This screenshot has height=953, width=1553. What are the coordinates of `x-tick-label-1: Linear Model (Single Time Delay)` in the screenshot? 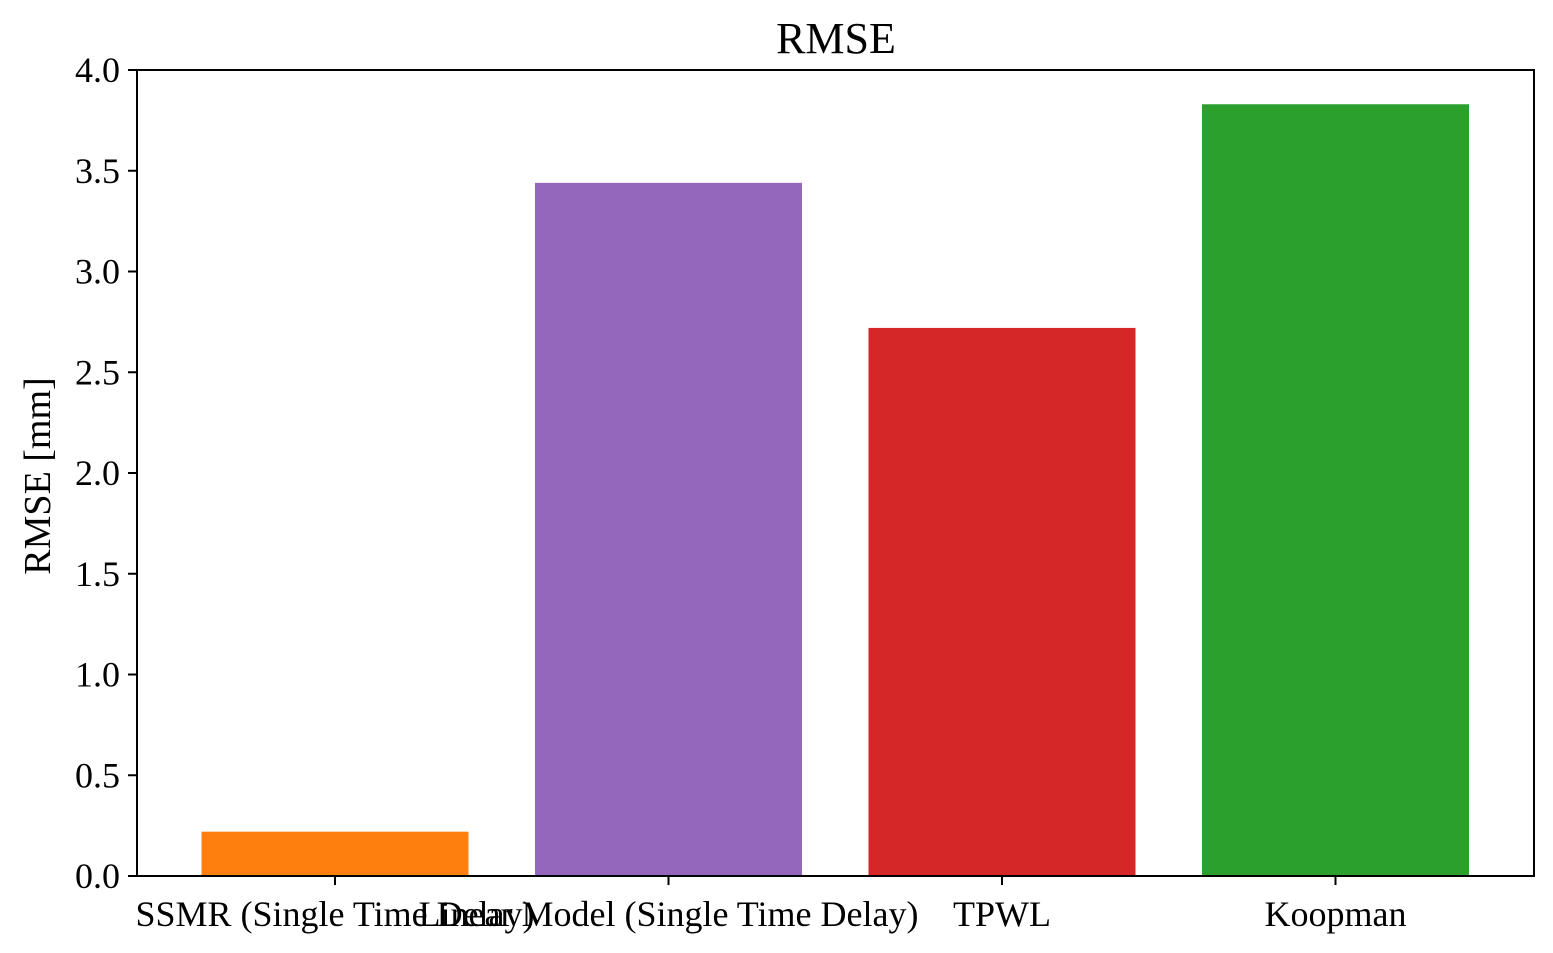 It's located at (669, 914).